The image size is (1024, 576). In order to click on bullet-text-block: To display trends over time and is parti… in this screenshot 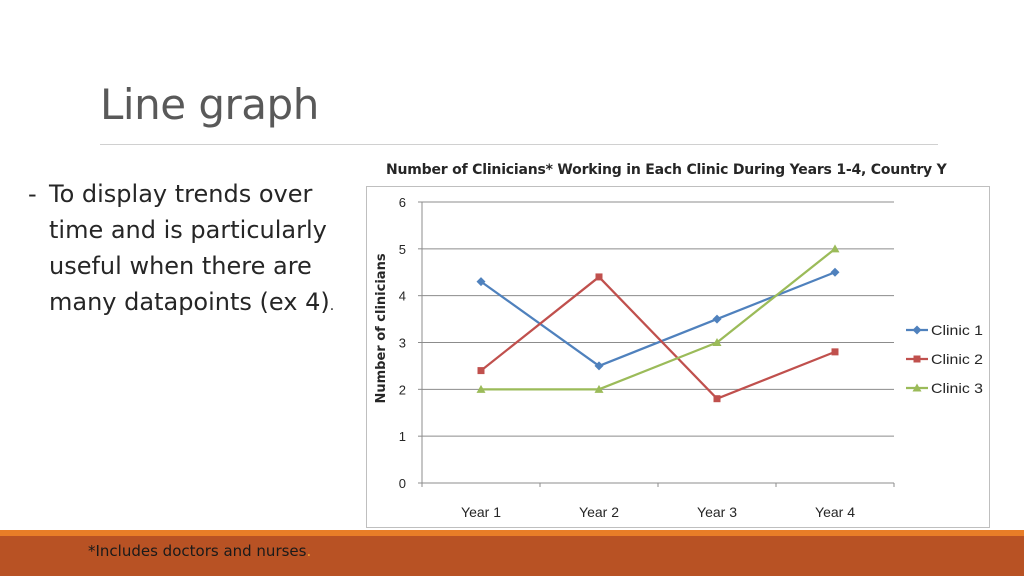, I will do `click(188, 250)`.